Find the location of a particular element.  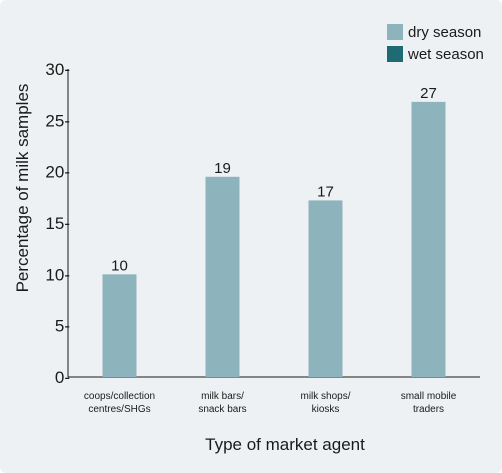

x-tick-label: coops/collection is located at coordinates (119, 396).